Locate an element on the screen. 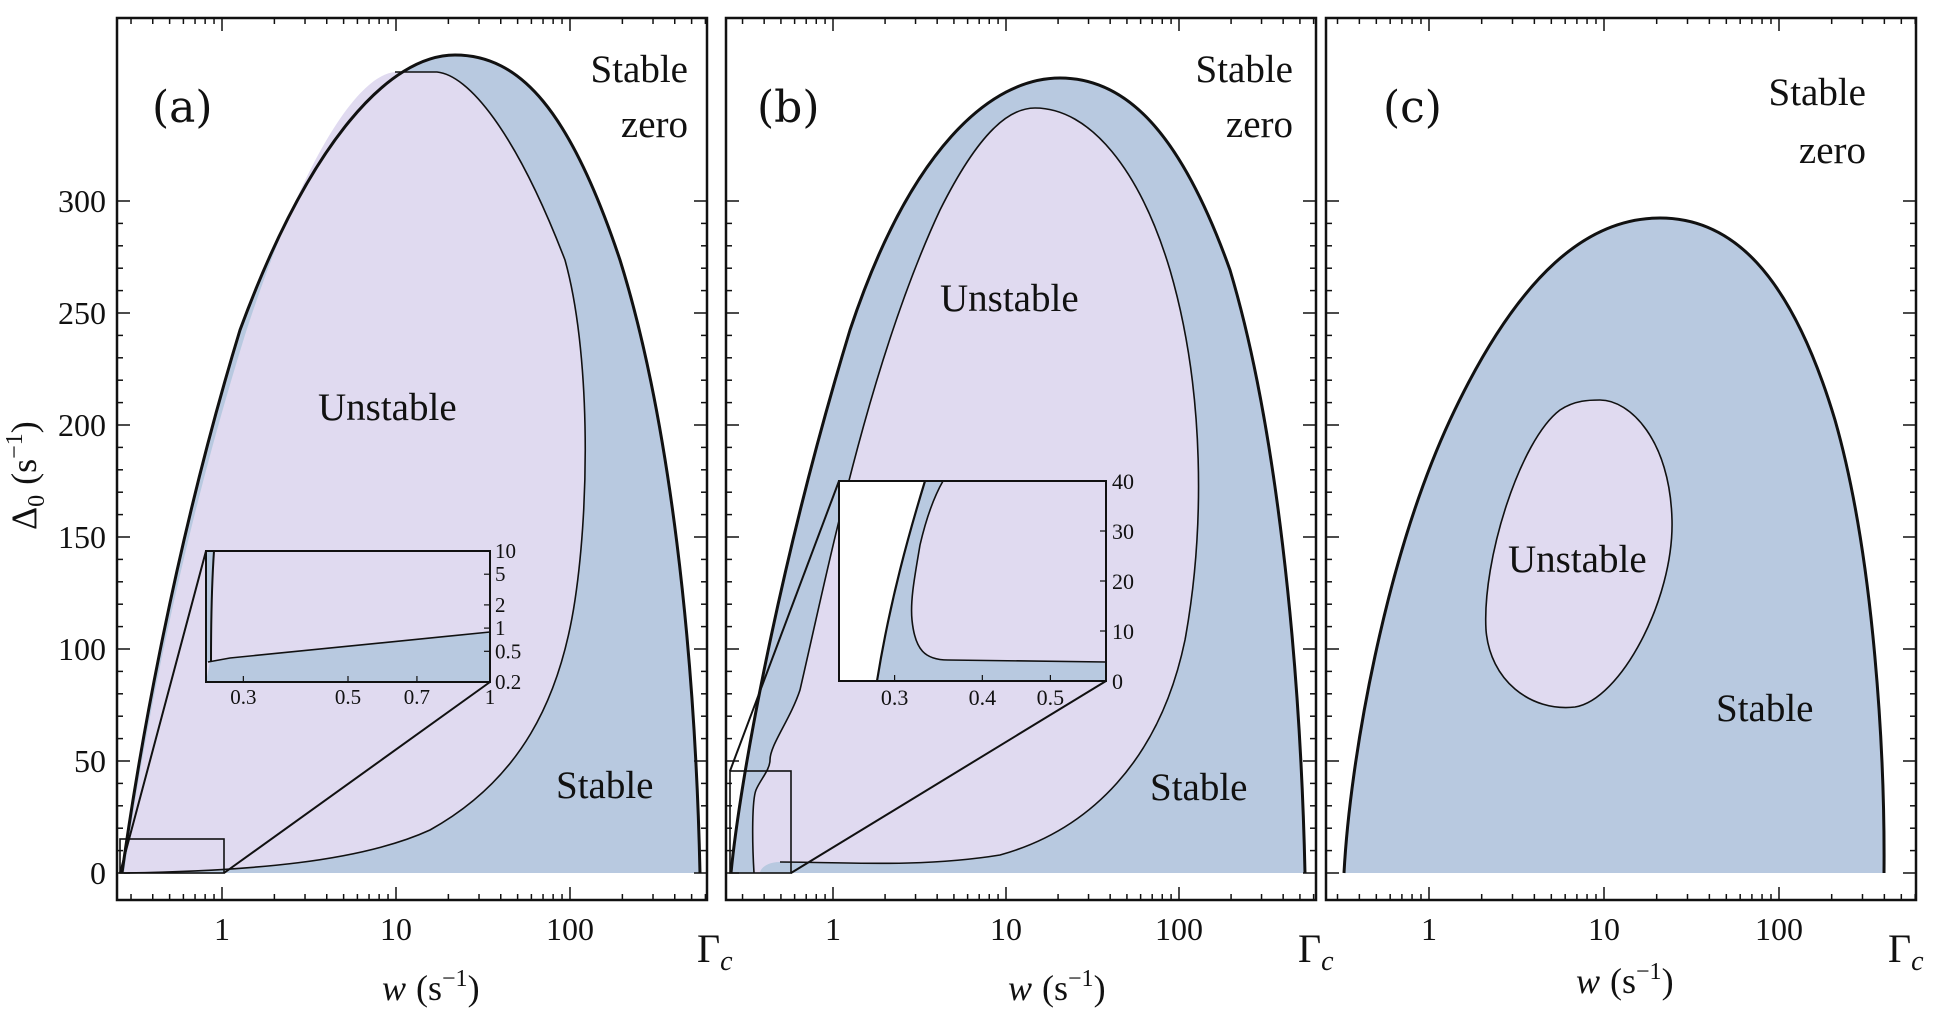  y-tick-label: 150 is located at coordinates (82, 537).